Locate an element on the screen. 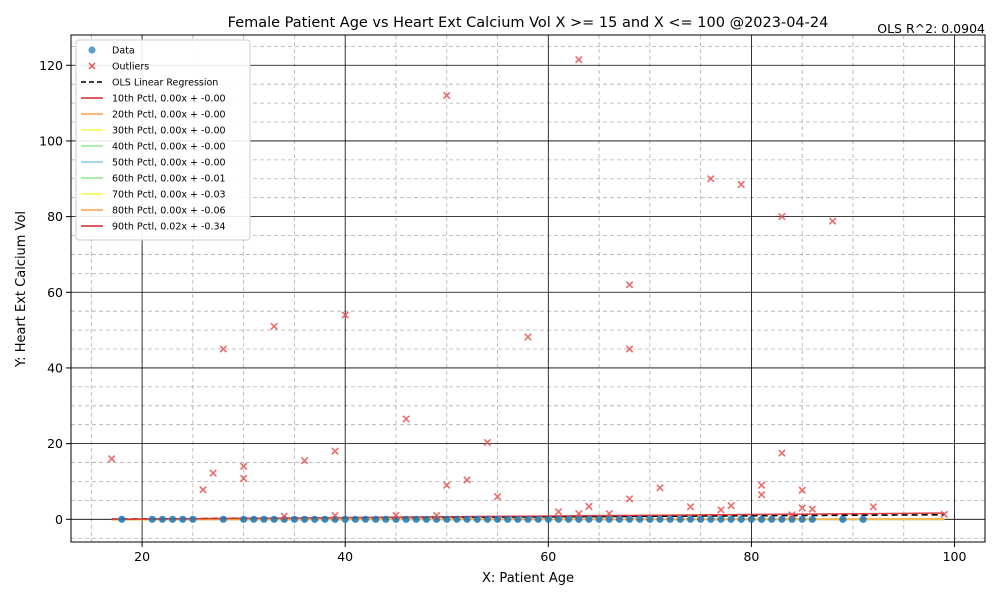 The image size is (1000, 600). ols-regression-line is located at coordinates (528, 516).